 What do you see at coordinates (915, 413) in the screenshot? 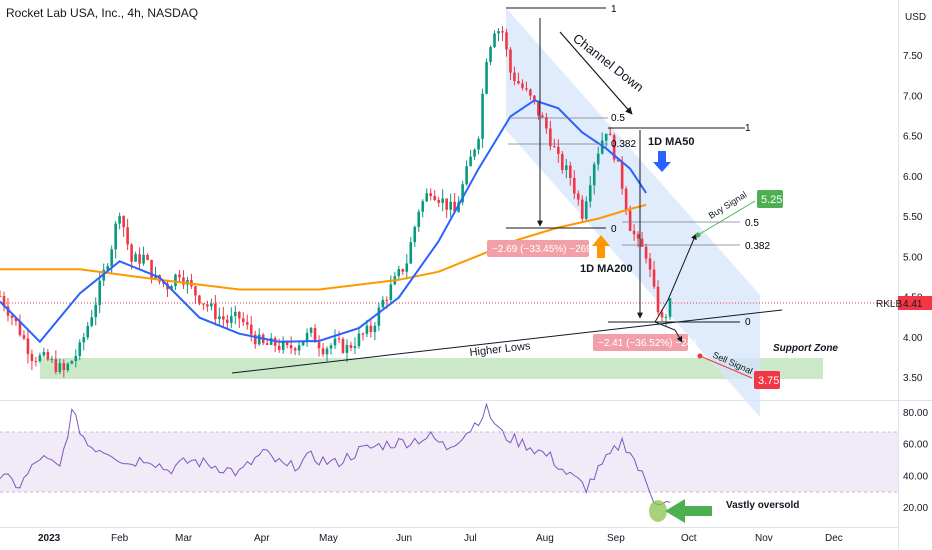
I see `rsi-tick: 80.00` at bounding box center [915, 413].